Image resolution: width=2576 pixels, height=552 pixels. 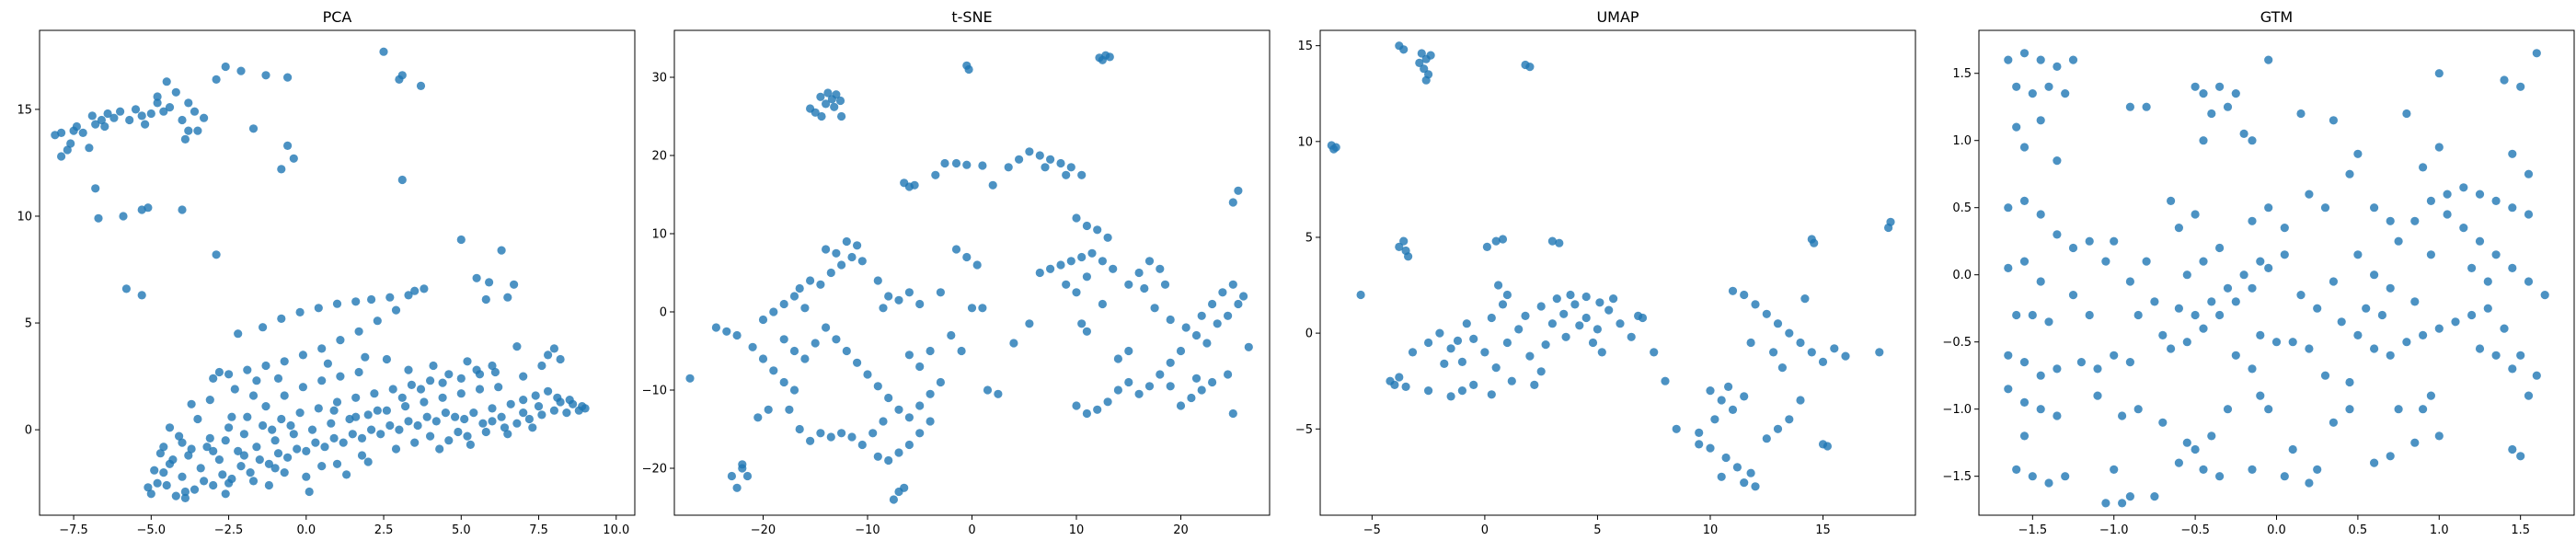 What do you see at coordinates (1372, 530) in the screenshot?
I see `x-tick-label: −5` at bounding box center [1372, 530].